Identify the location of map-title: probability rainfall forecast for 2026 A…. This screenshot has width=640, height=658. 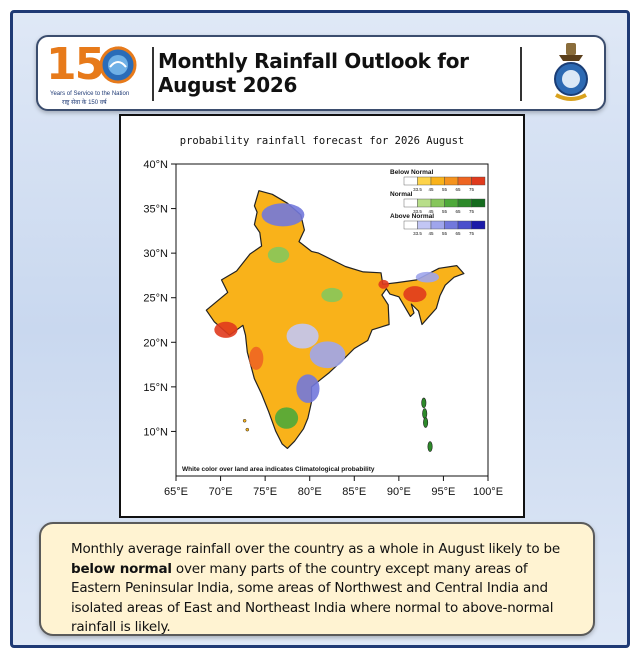
(322, 141).